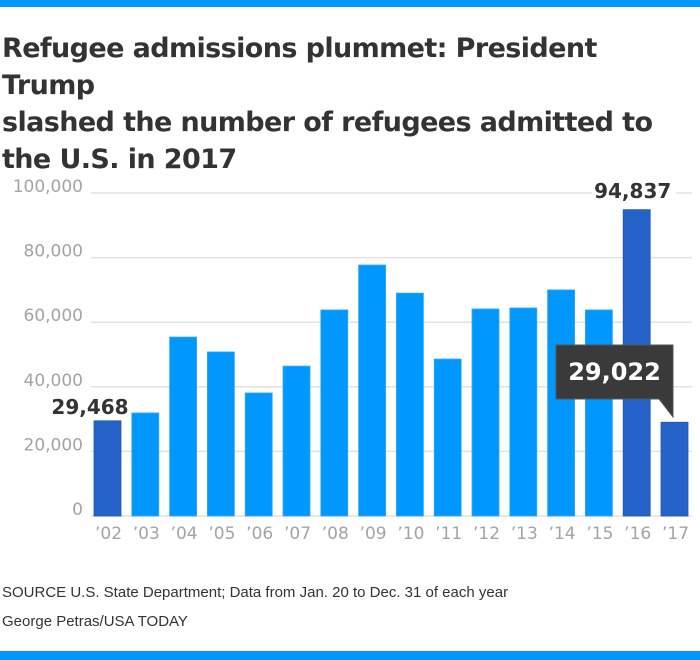  I want to click on title-line-3: the U.S. in 2017, so click(119, 159).